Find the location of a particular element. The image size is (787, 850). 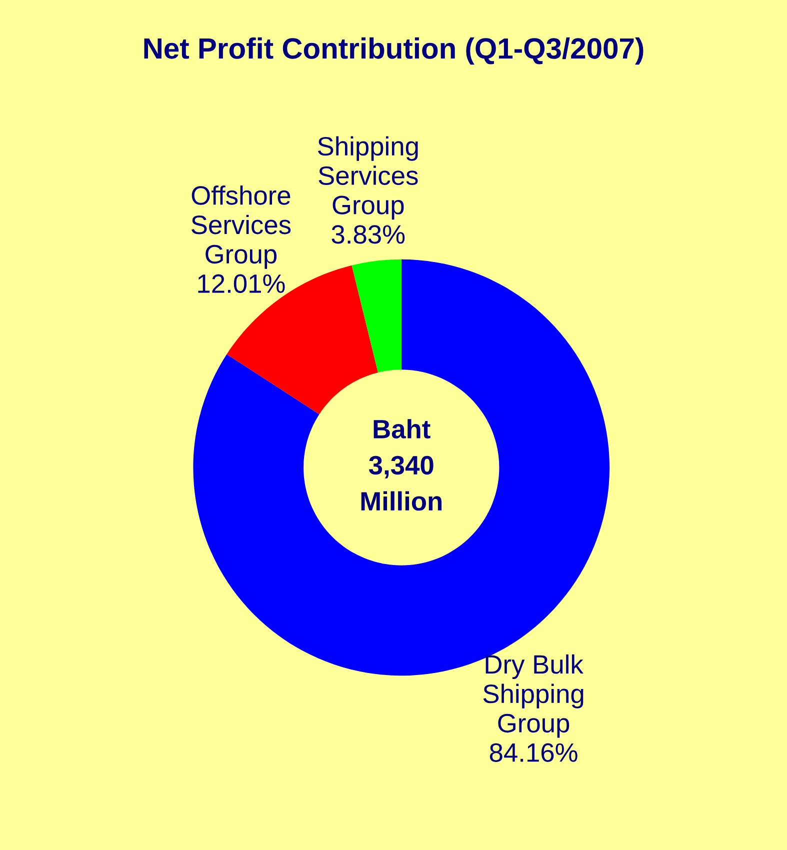

slice-label: Shipping Services Group is located at coordinates (368, 178).